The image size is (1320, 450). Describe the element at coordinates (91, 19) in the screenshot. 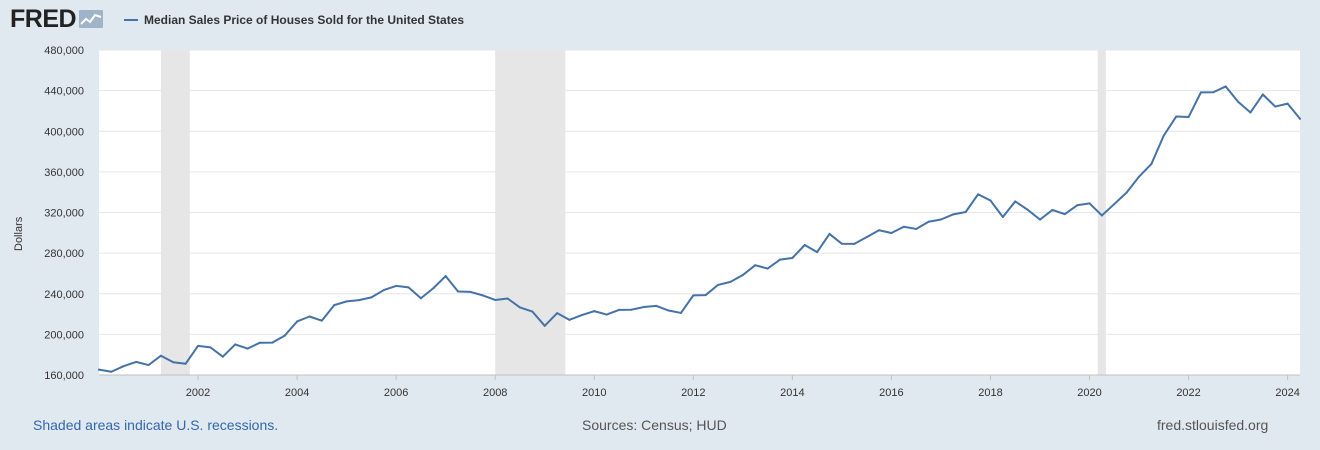

I see `trend-line-icon` at that location.